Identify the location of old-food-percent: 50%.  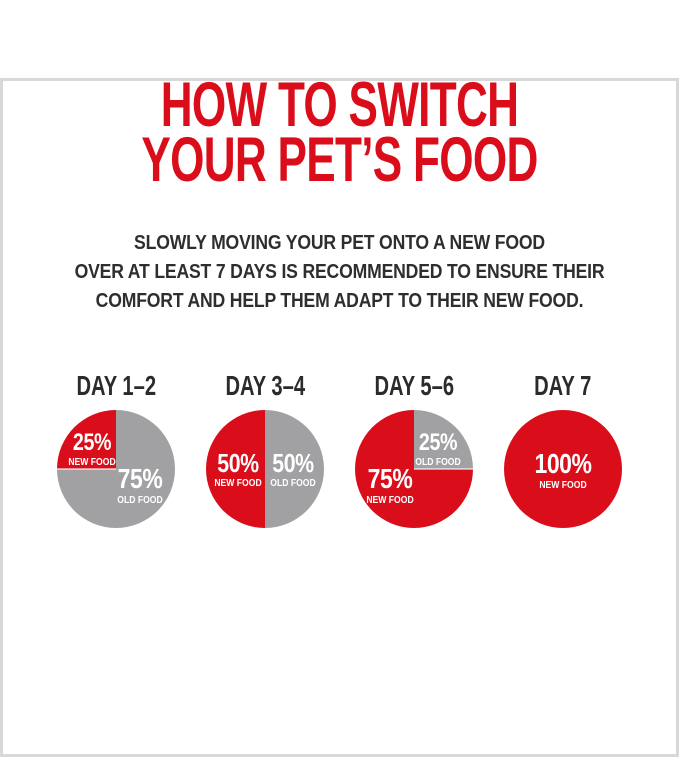
(293, 462).